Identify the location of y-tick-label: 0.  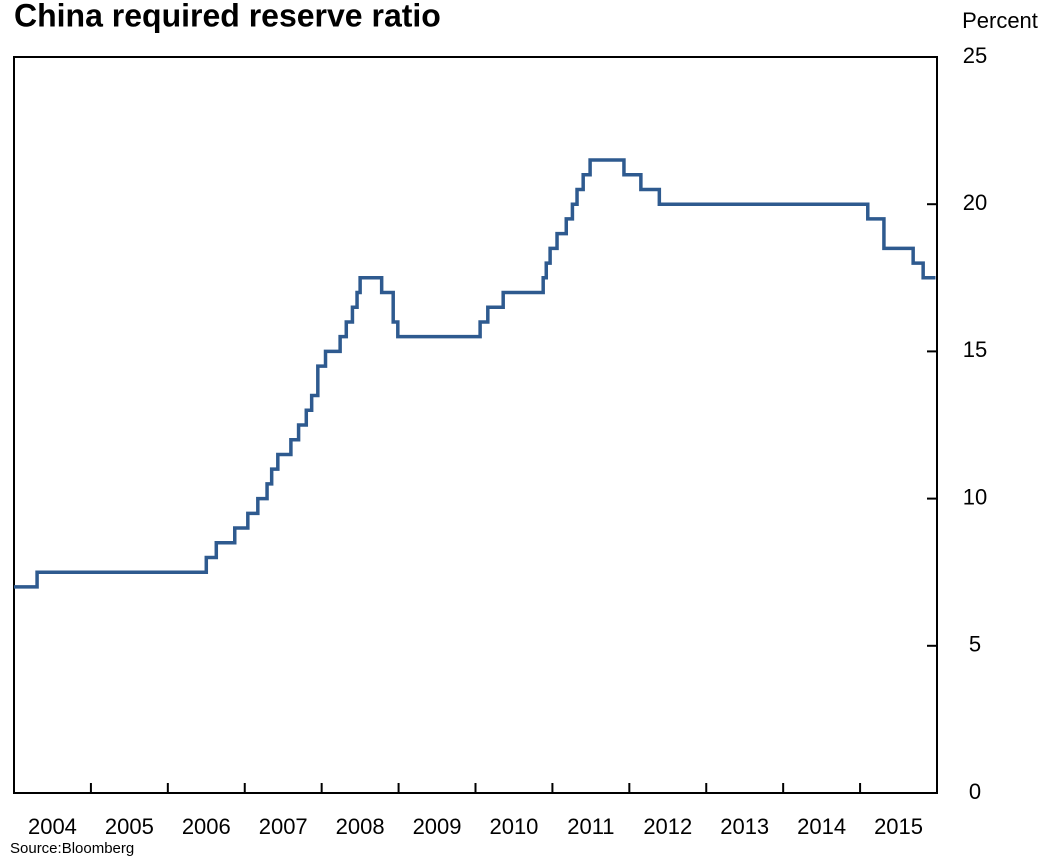
(975, 791).